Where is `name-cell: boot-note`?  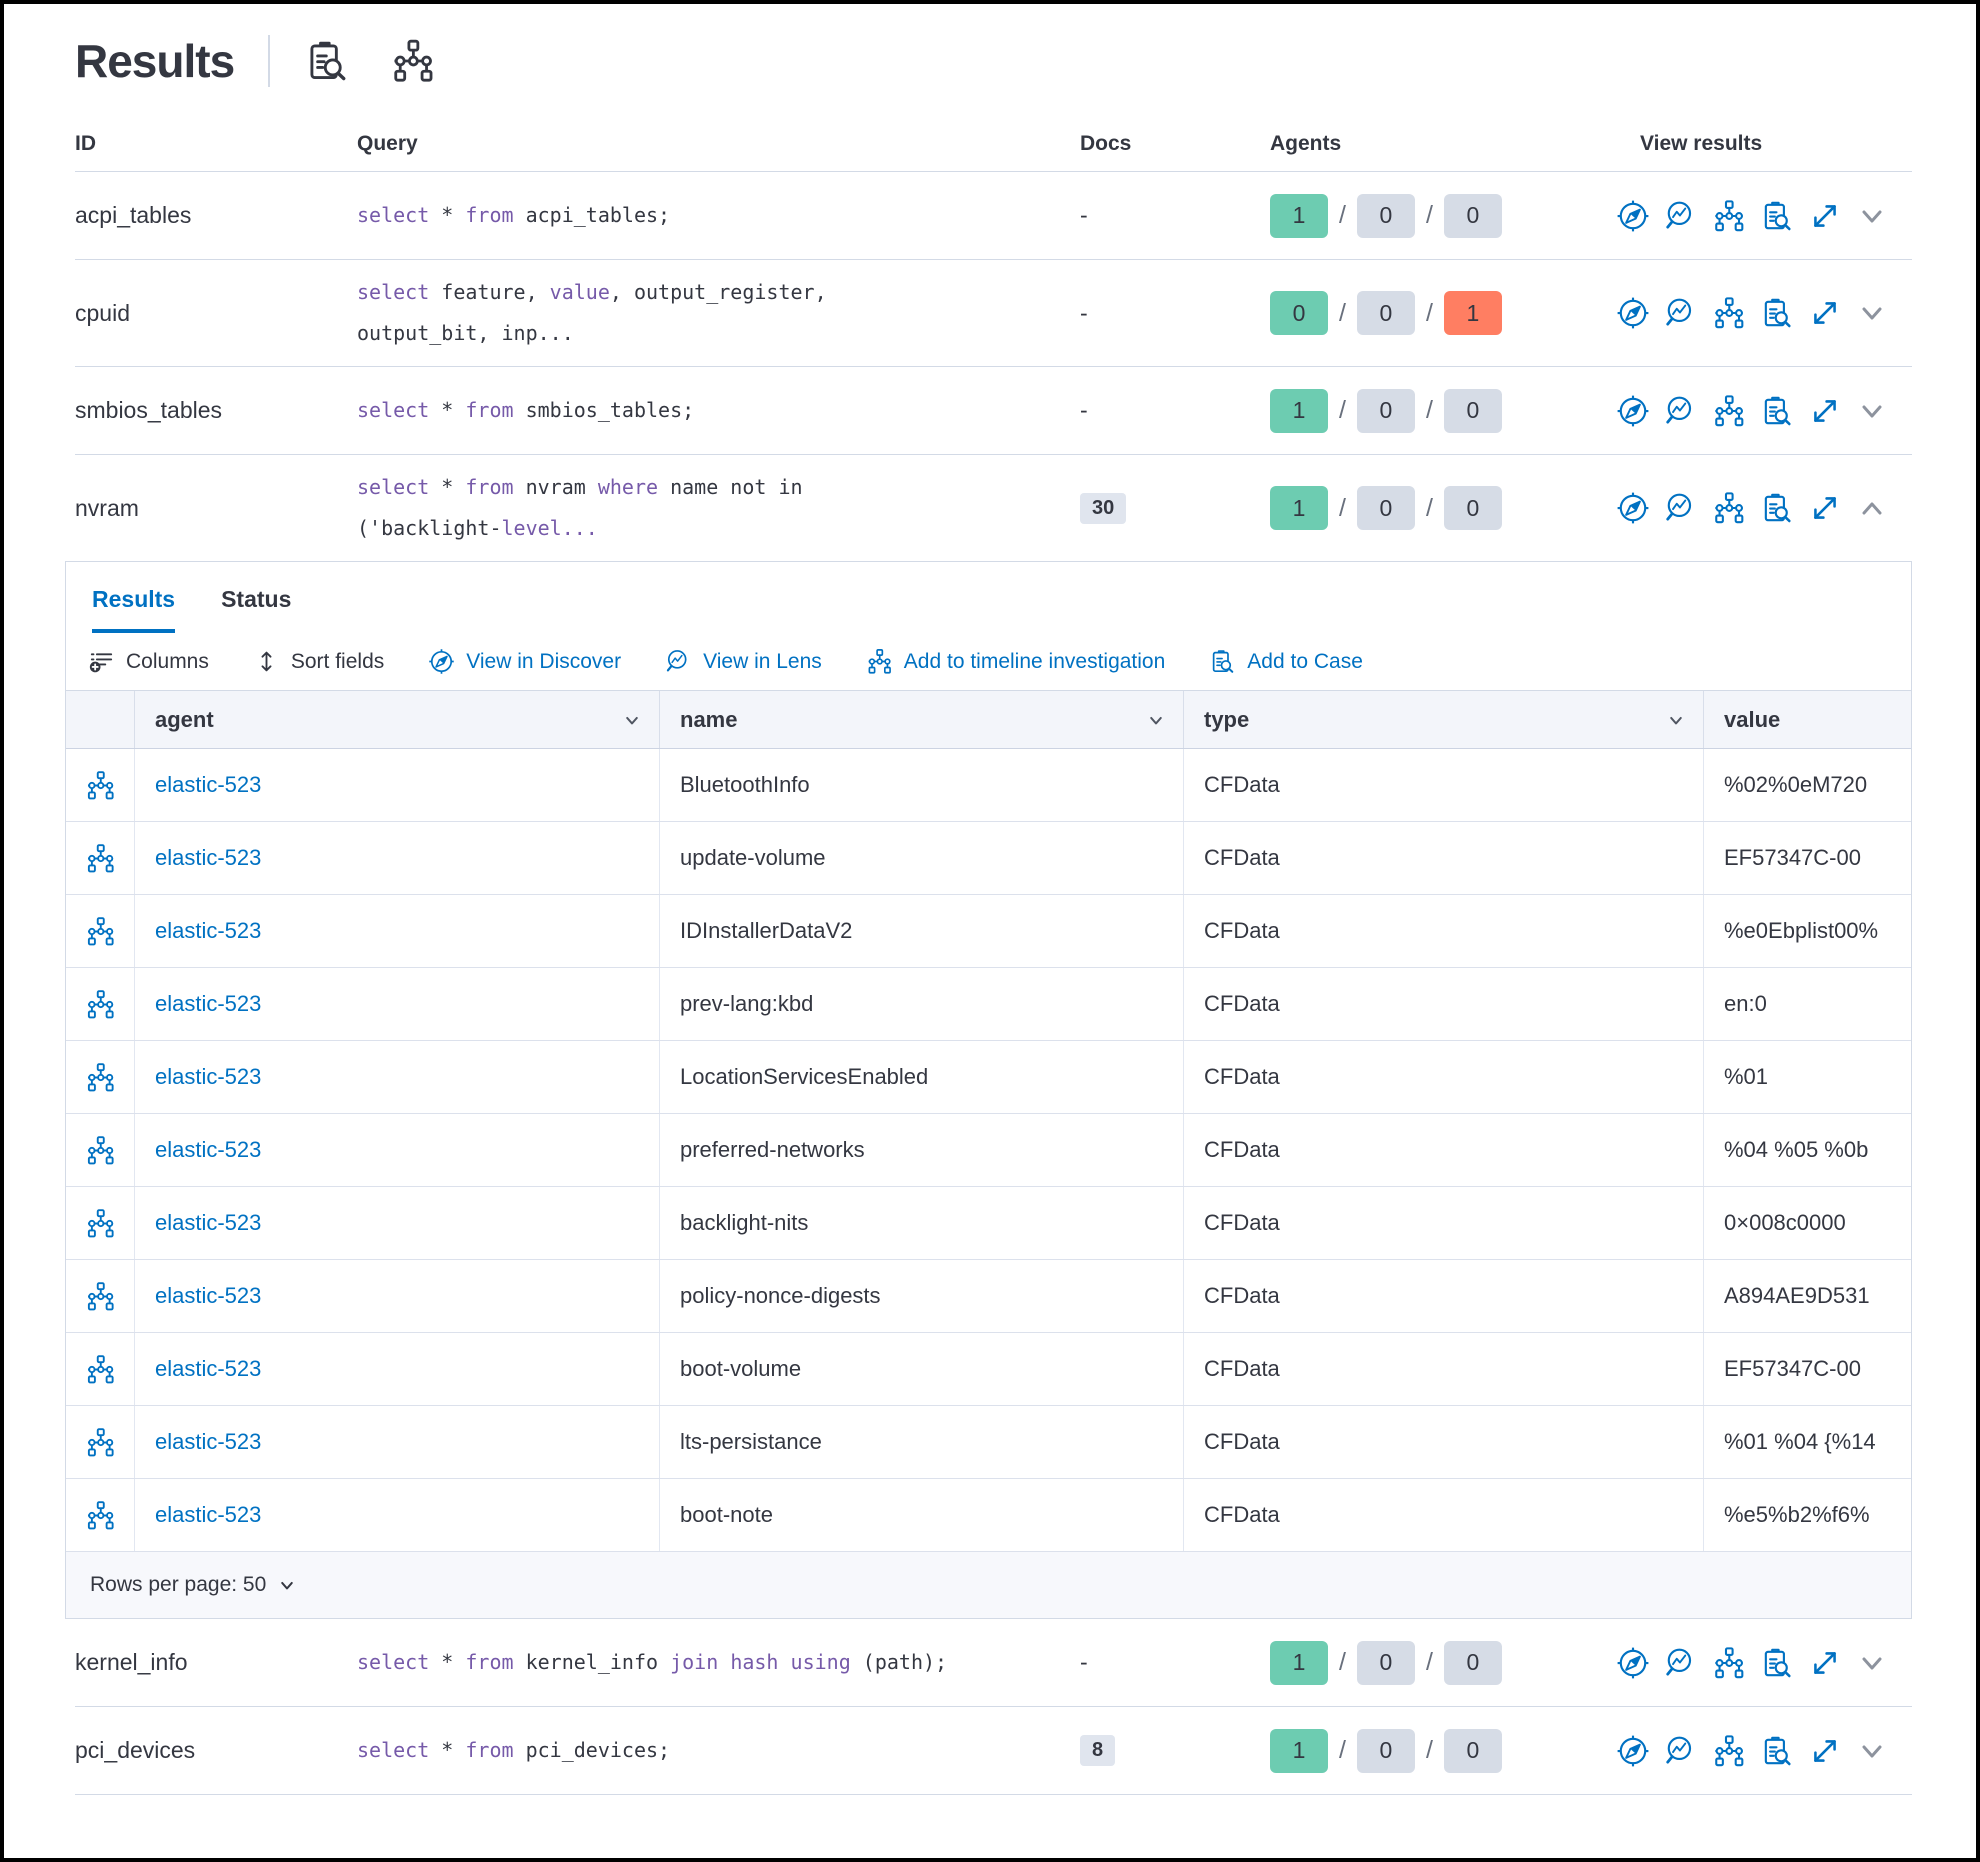
name-cell: boot-note is located at coordinates (922, 1515).